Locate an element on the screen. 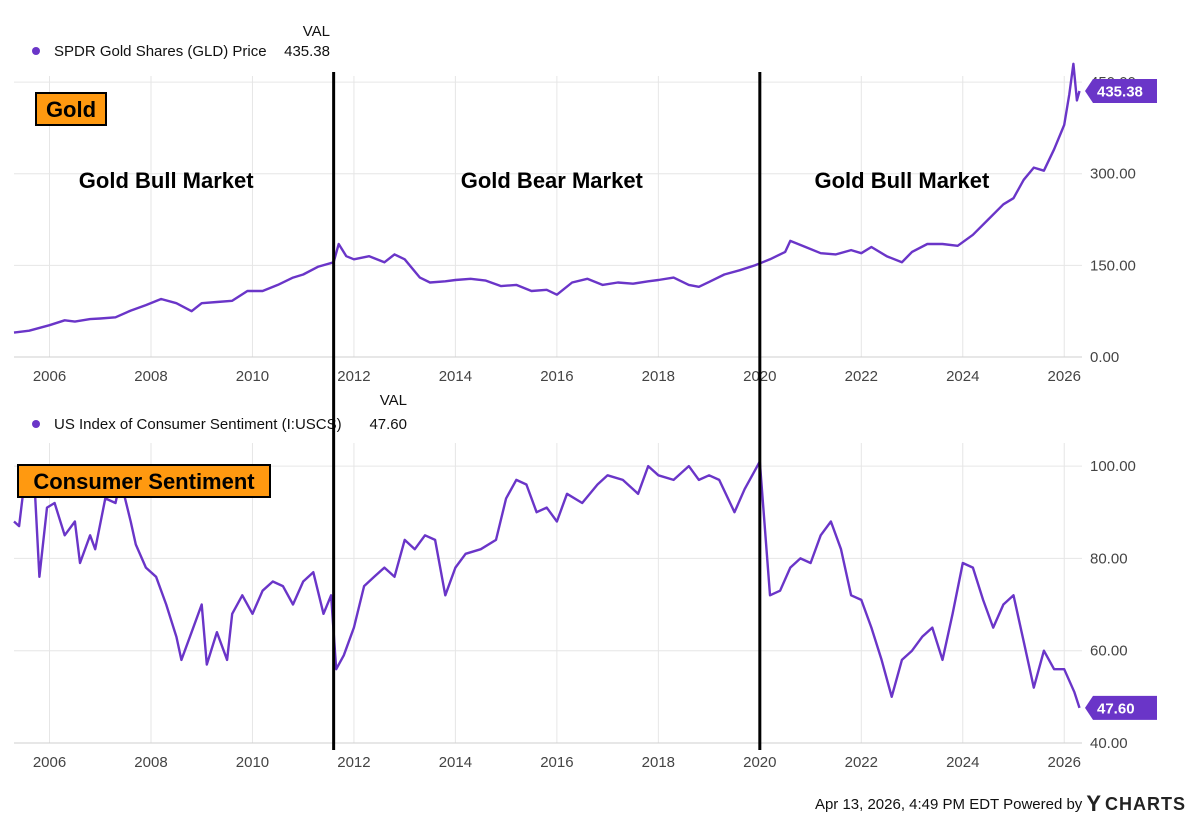 The image size is (1200, 825). chart-1-legend-label: SPDR Gold Shares (GLD) Price is located at coordinates (160, 51).